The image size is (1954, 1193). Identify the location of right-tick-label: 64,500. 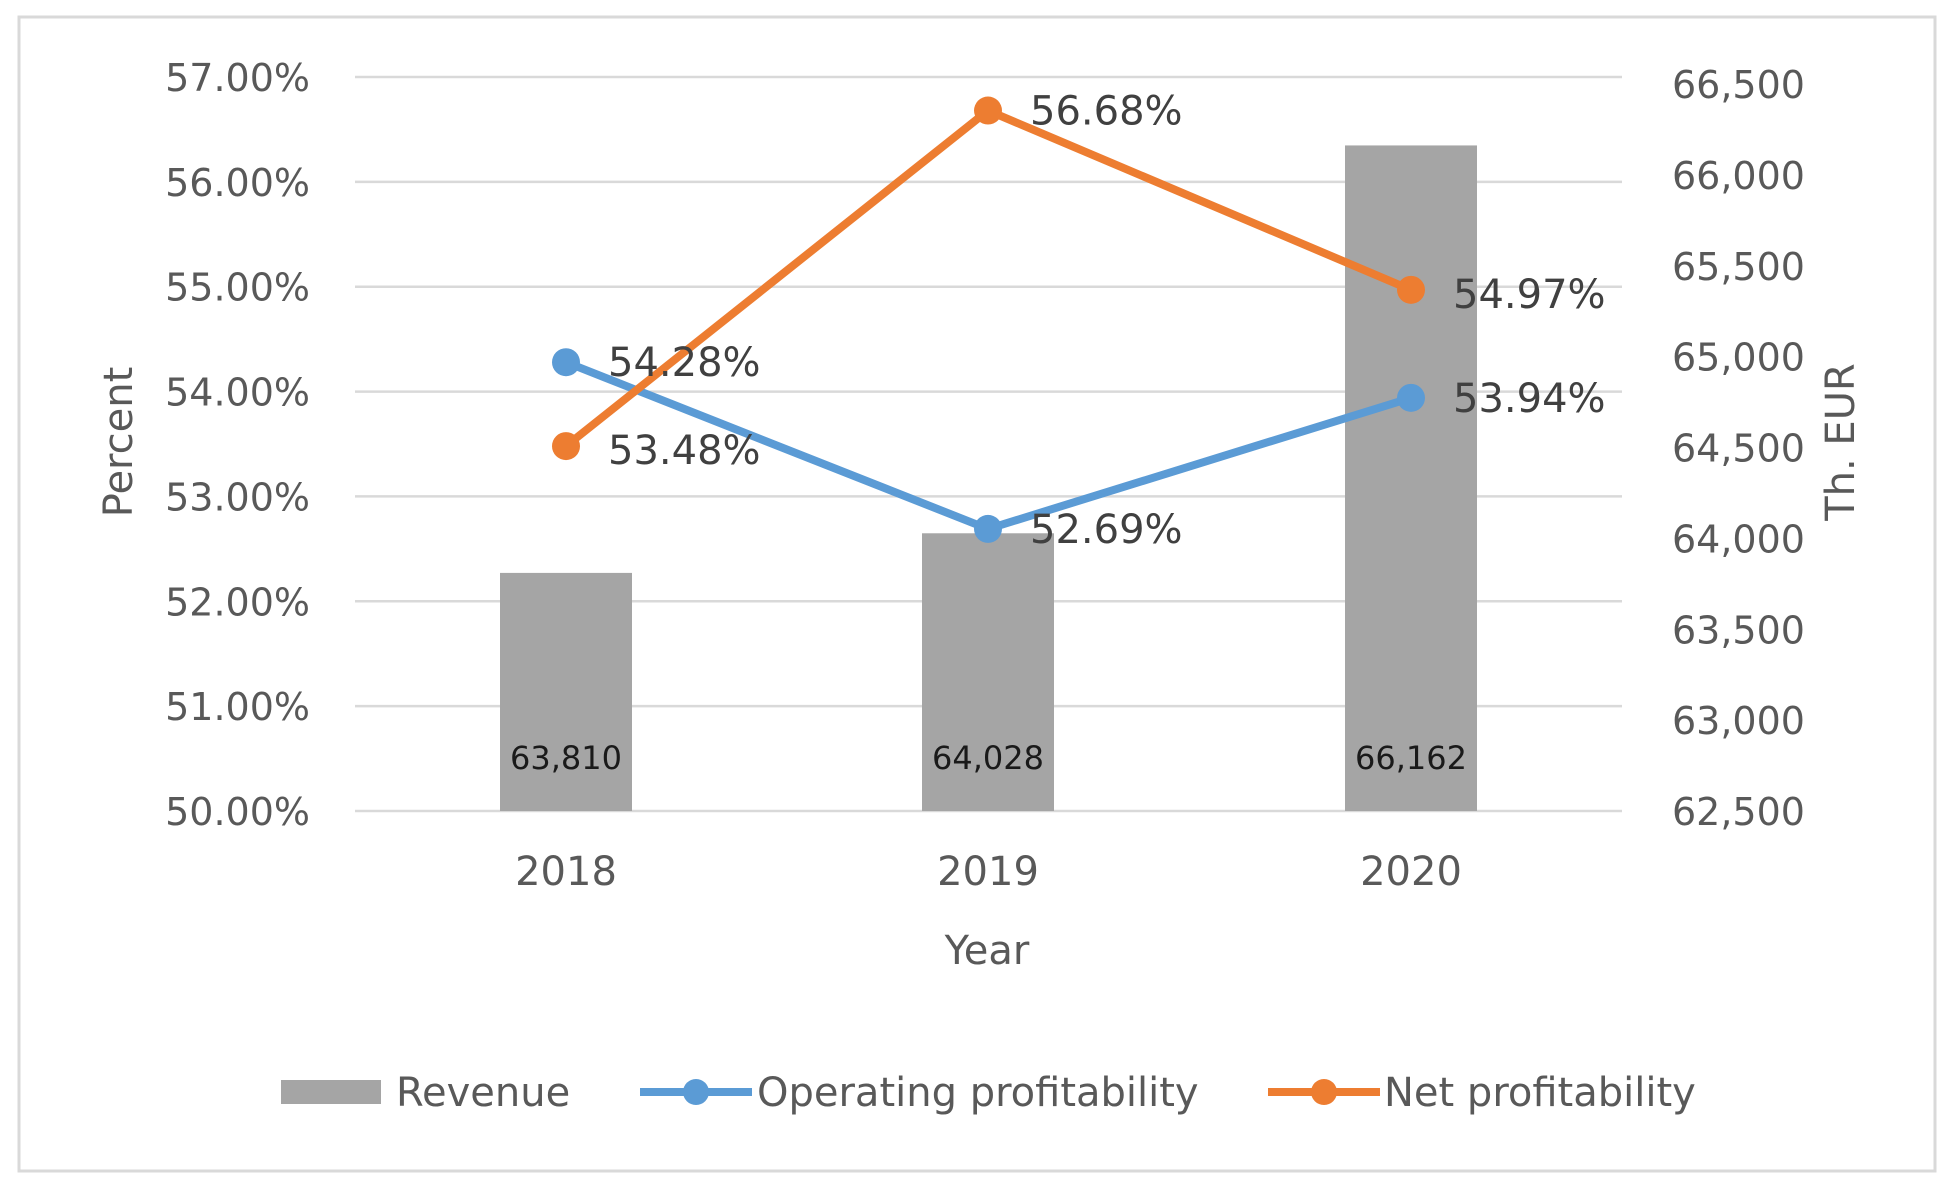
(1738, 449).